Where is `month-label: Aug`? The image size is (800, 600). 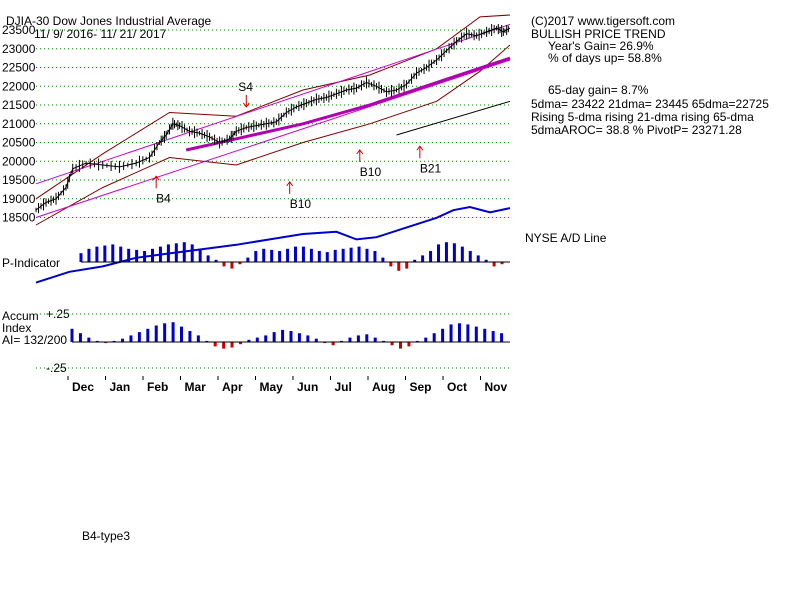 month-label: Aug is located at coordinates (383, 387).